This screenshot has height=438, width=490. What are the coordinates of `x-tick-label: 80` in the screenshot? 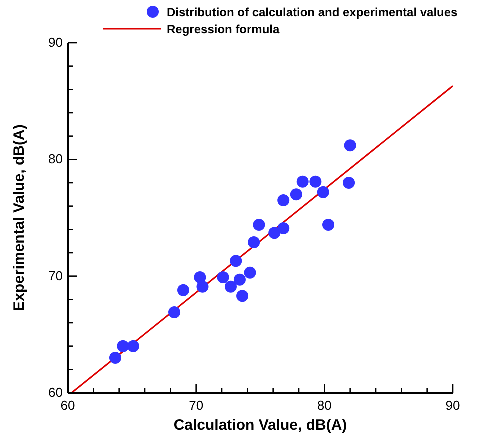 It's located at (324, 405).